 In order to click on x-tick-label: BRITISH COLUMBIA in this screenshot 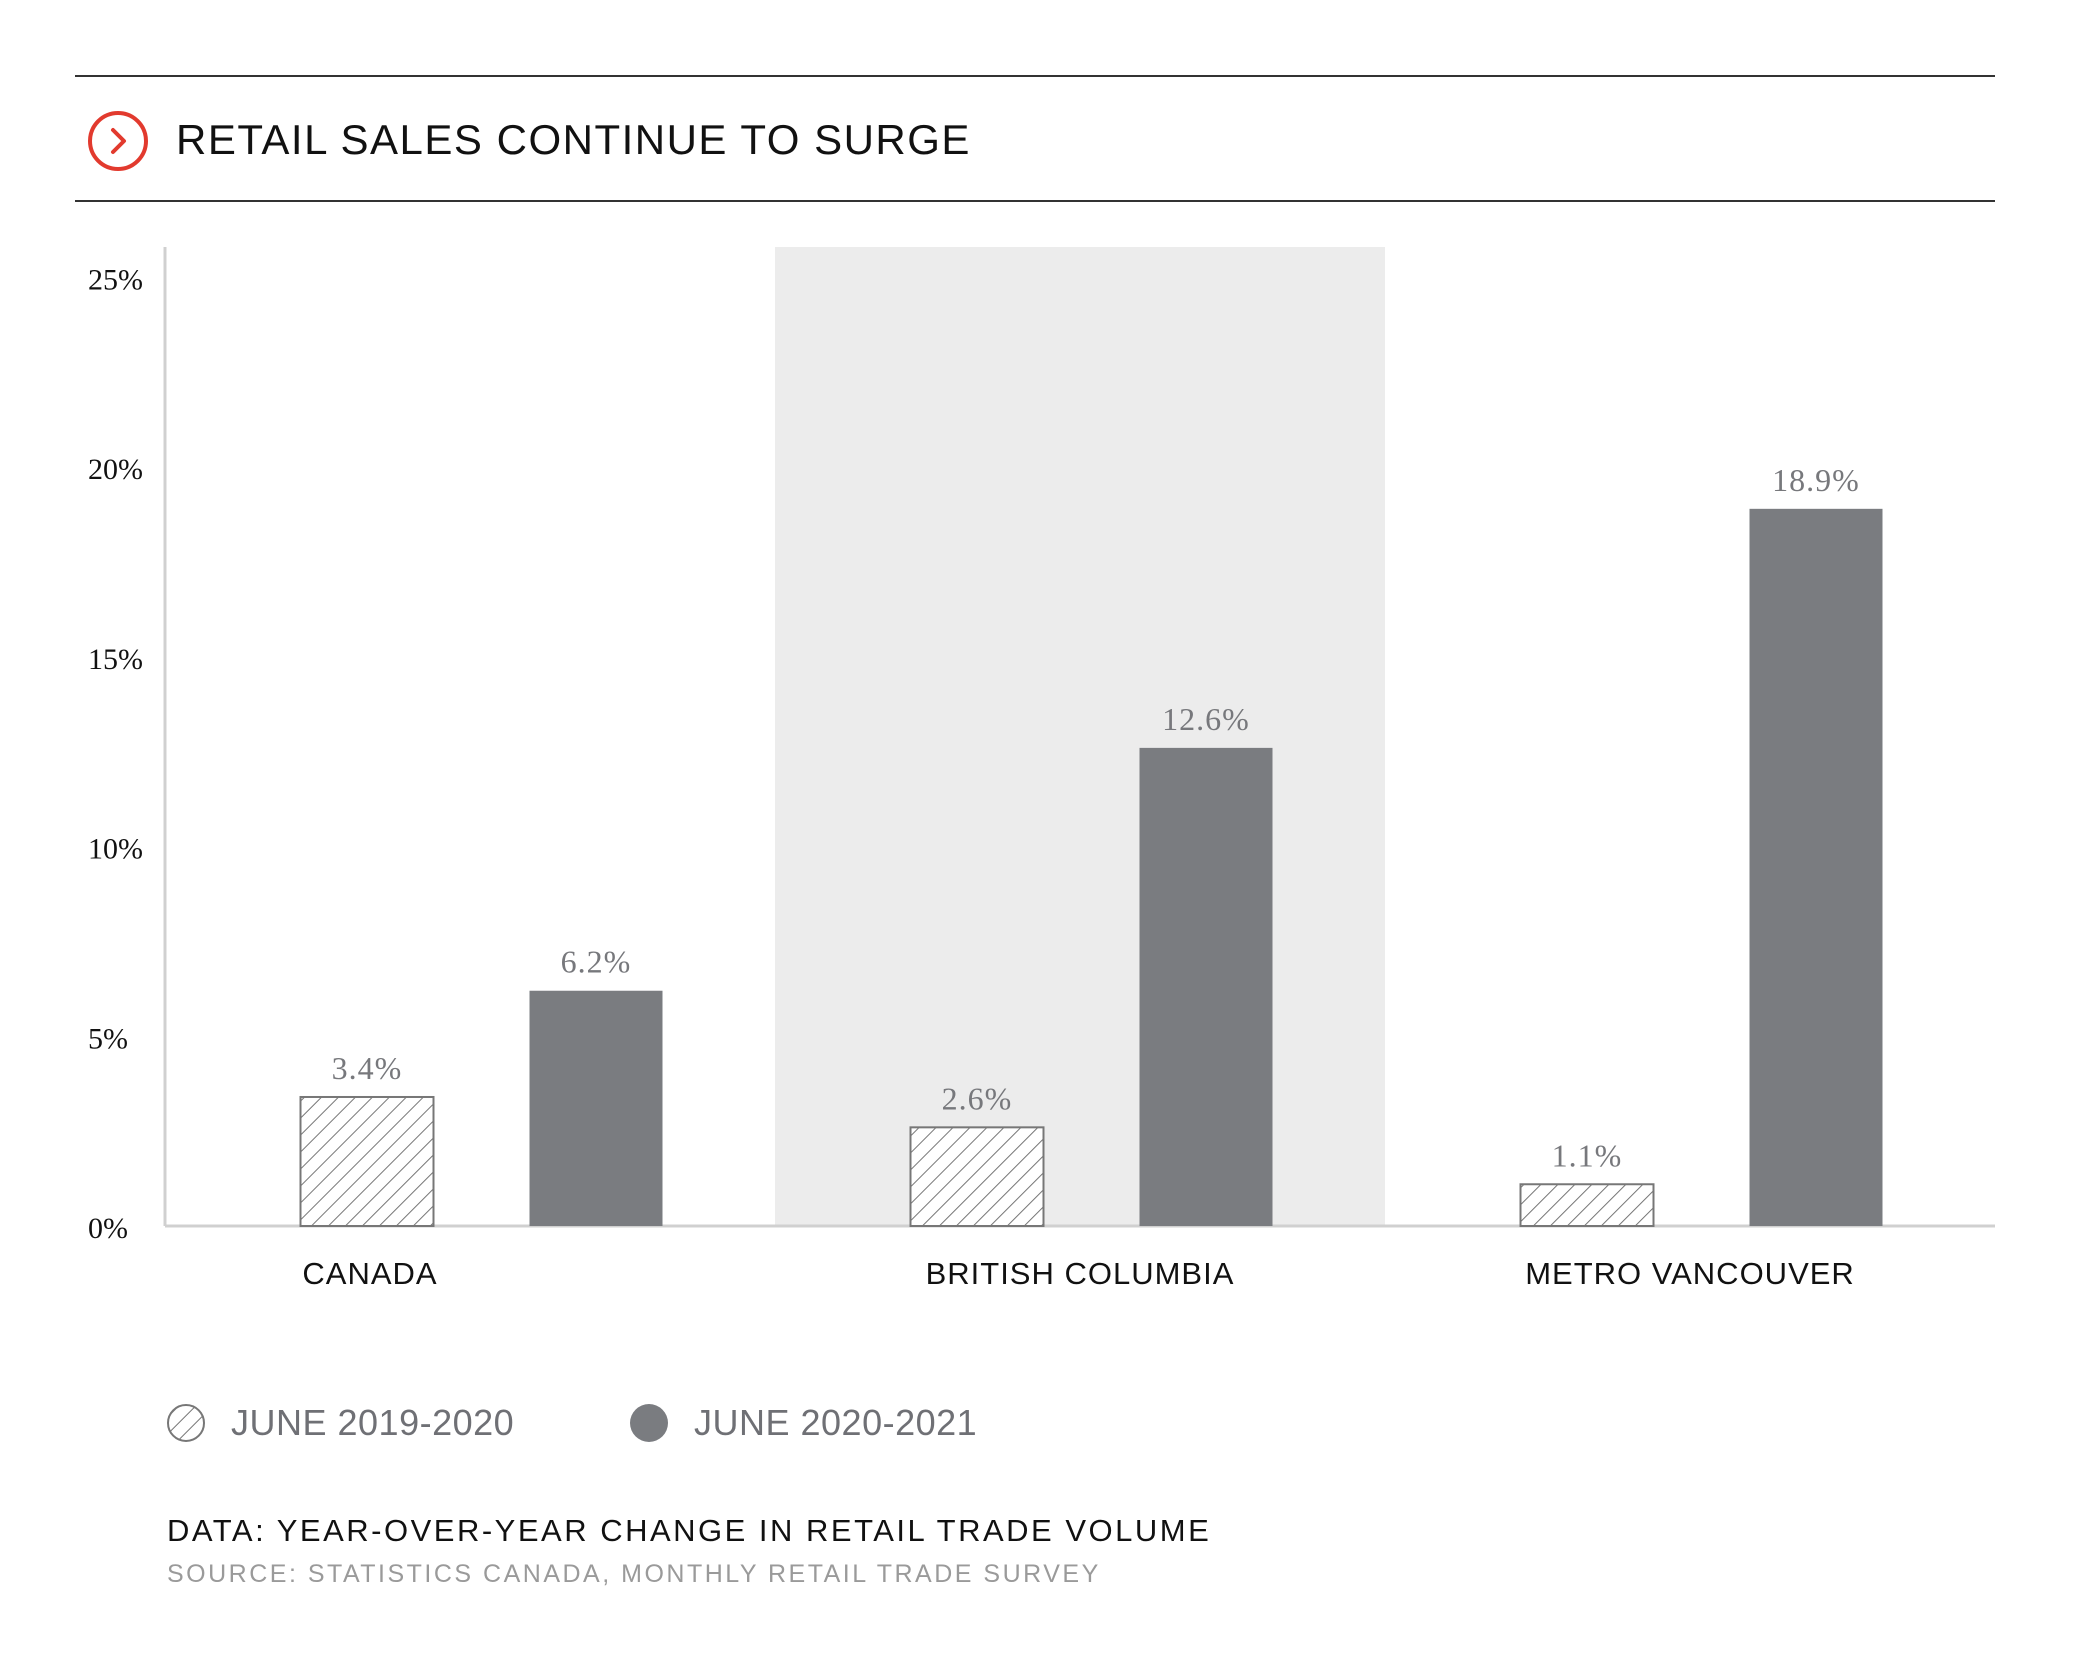, I will do `click(1080, 1273)`.